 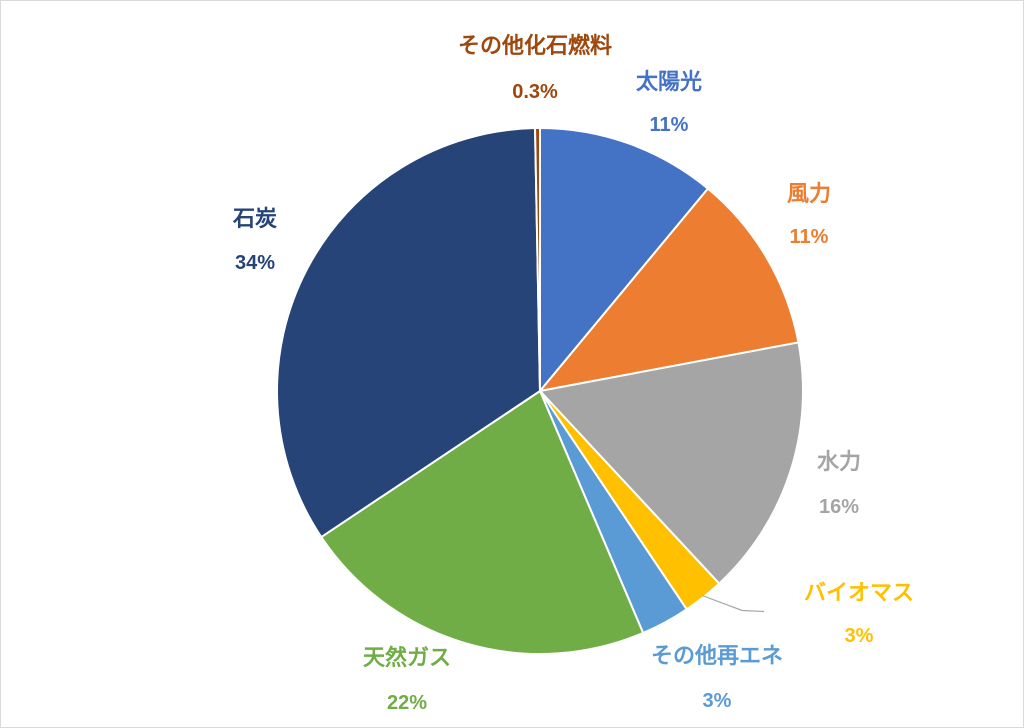 I want to click on slice-label: 石炭, so click(x=254, y=219).